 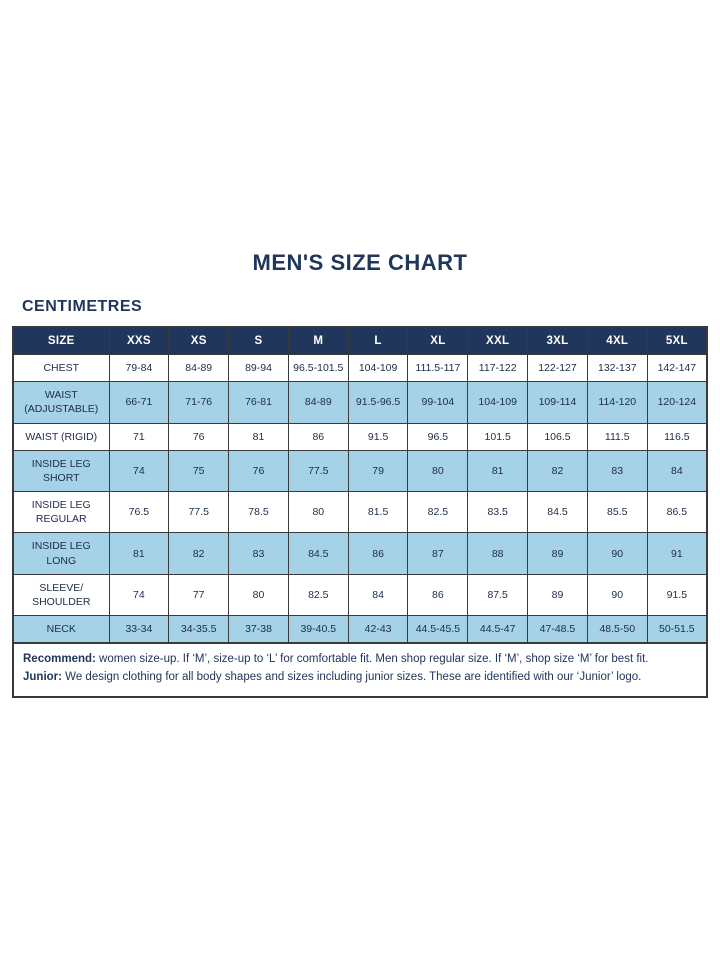 I want to click on footnote-lead: Recommend:, so click(x=59, y=659).